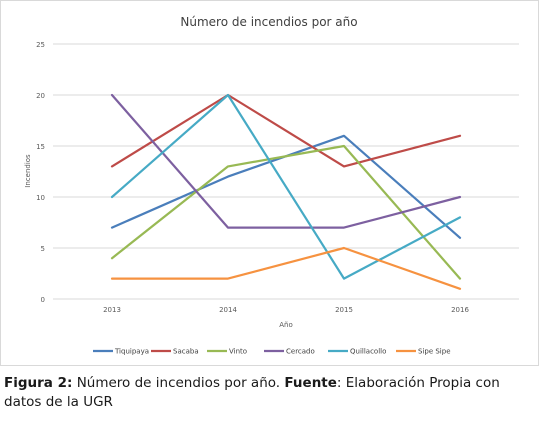 The image size is (539, 422). I want to click on chart-title: Número de incendios por año, so click(268, 22).